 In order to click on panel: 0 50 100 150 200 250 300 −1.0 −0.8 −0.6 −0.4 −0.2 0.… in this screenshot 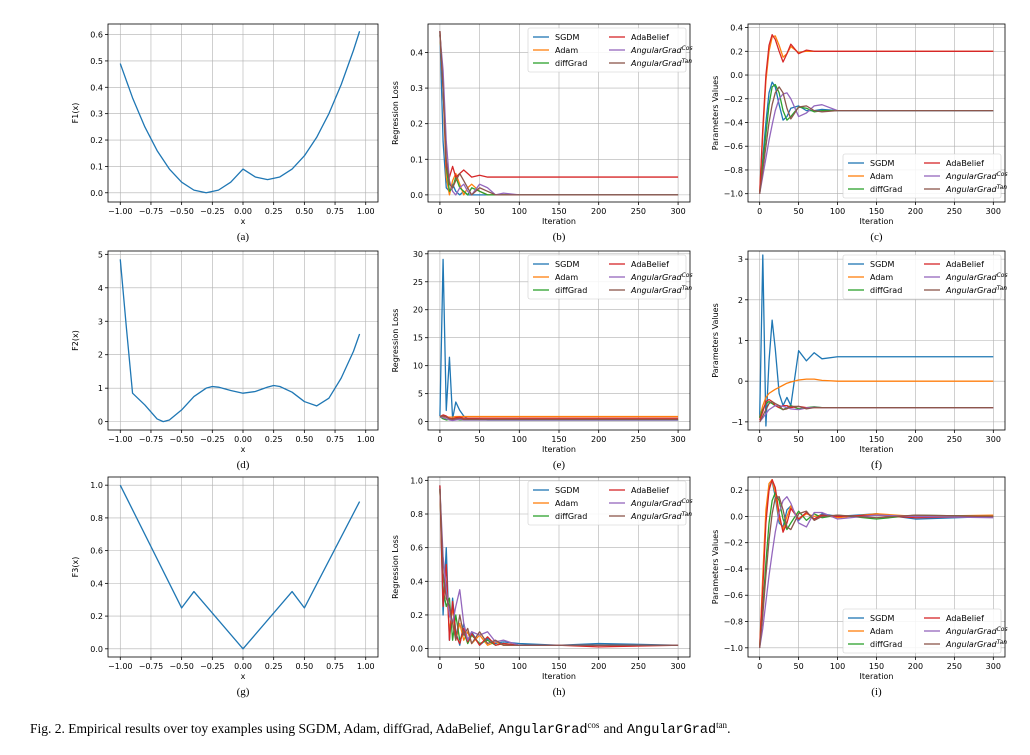, I will do `click(859, 587)`.